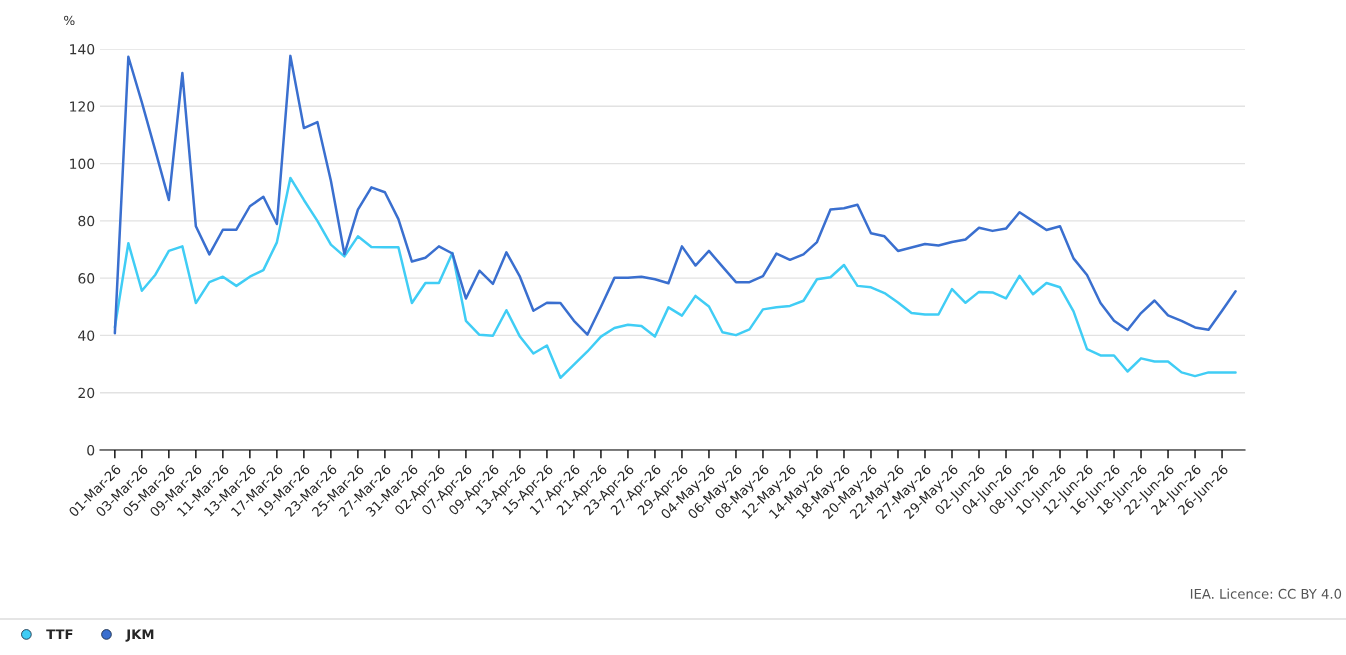  I want to click on y-tick-label: 80, so click(86, 221).